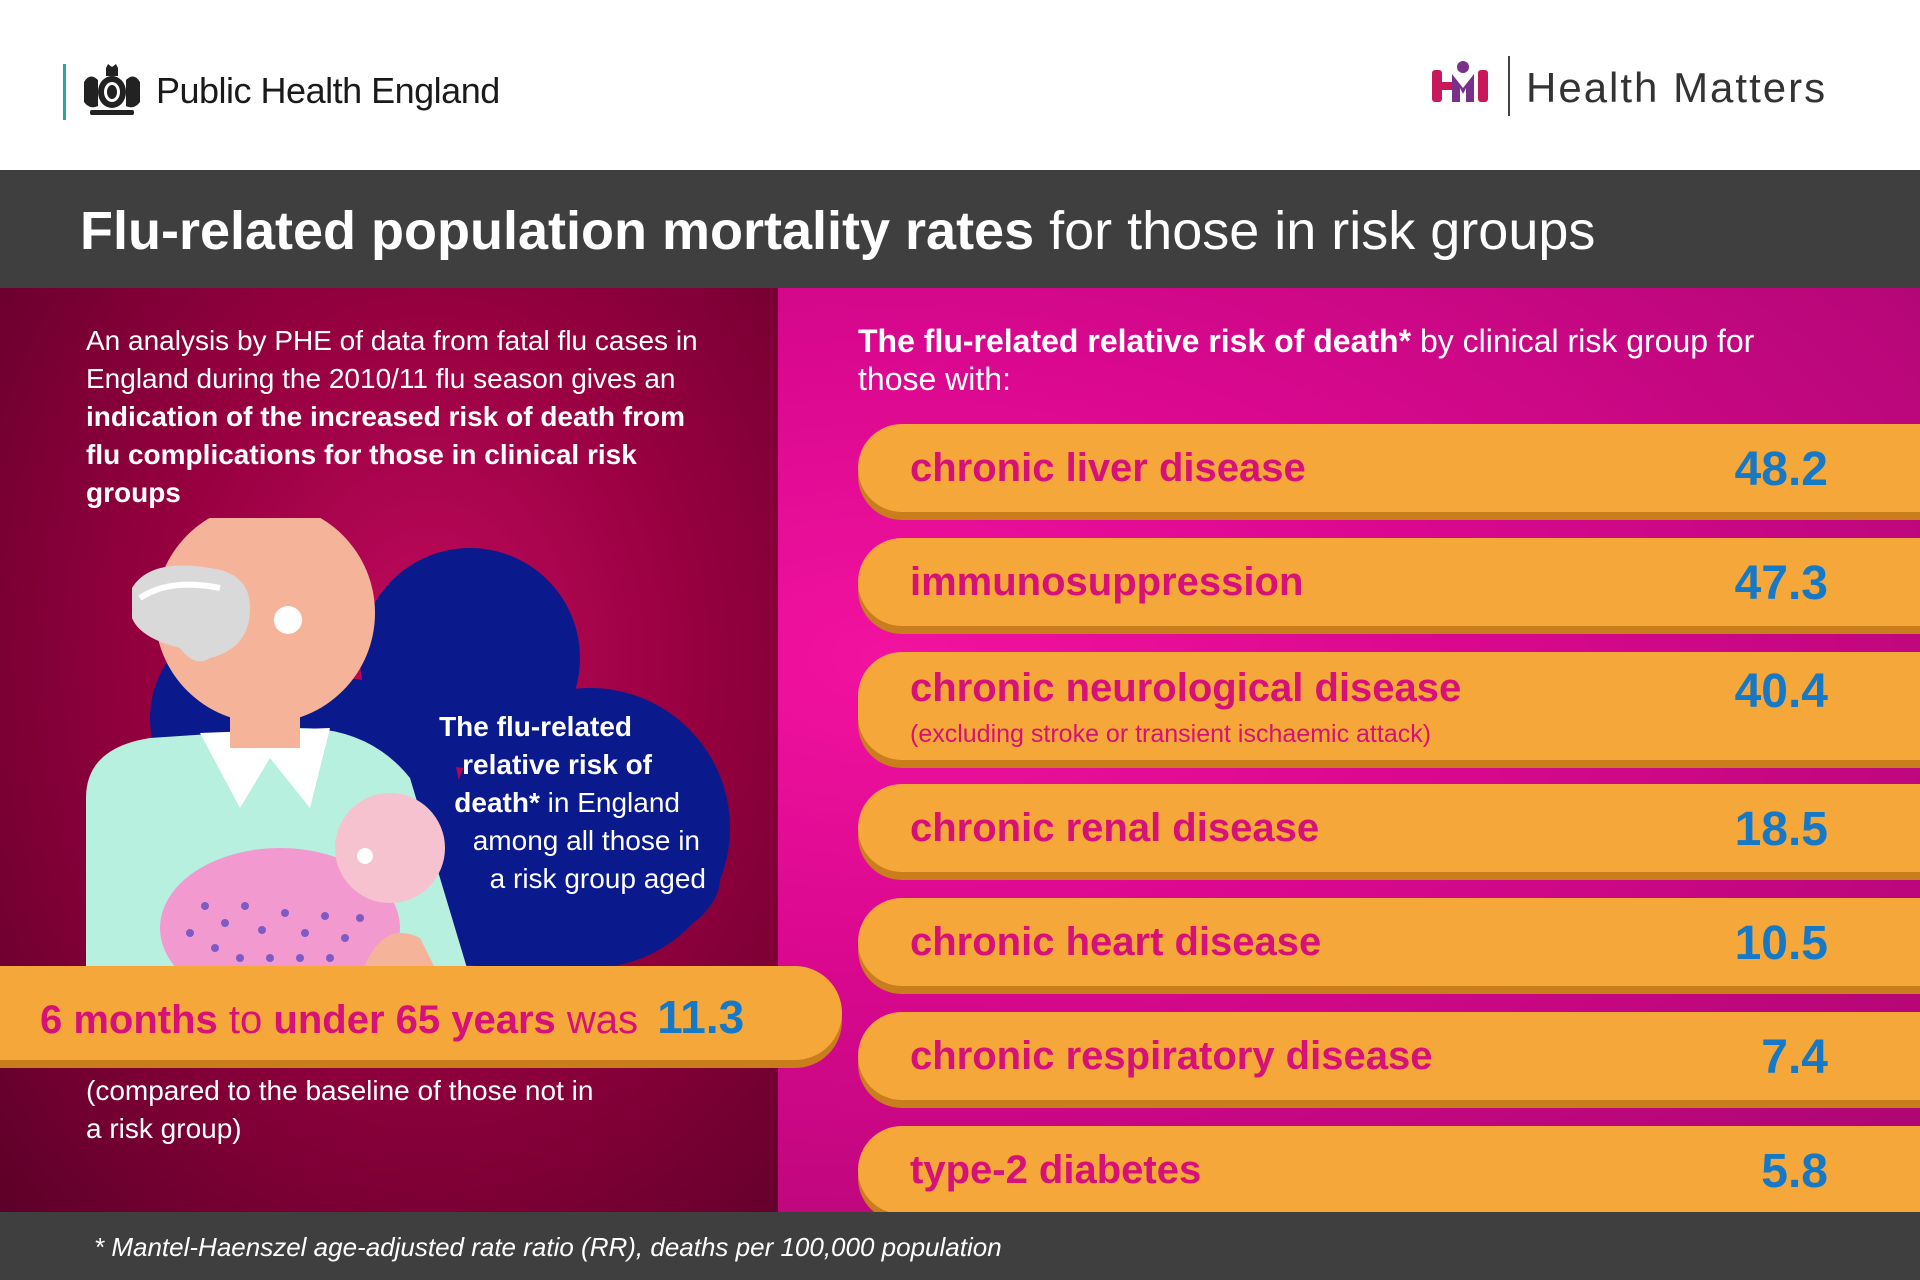 The image size is (1920, 1280). I want to click on cloud-line-2: relative risk of, so click(557, 764).